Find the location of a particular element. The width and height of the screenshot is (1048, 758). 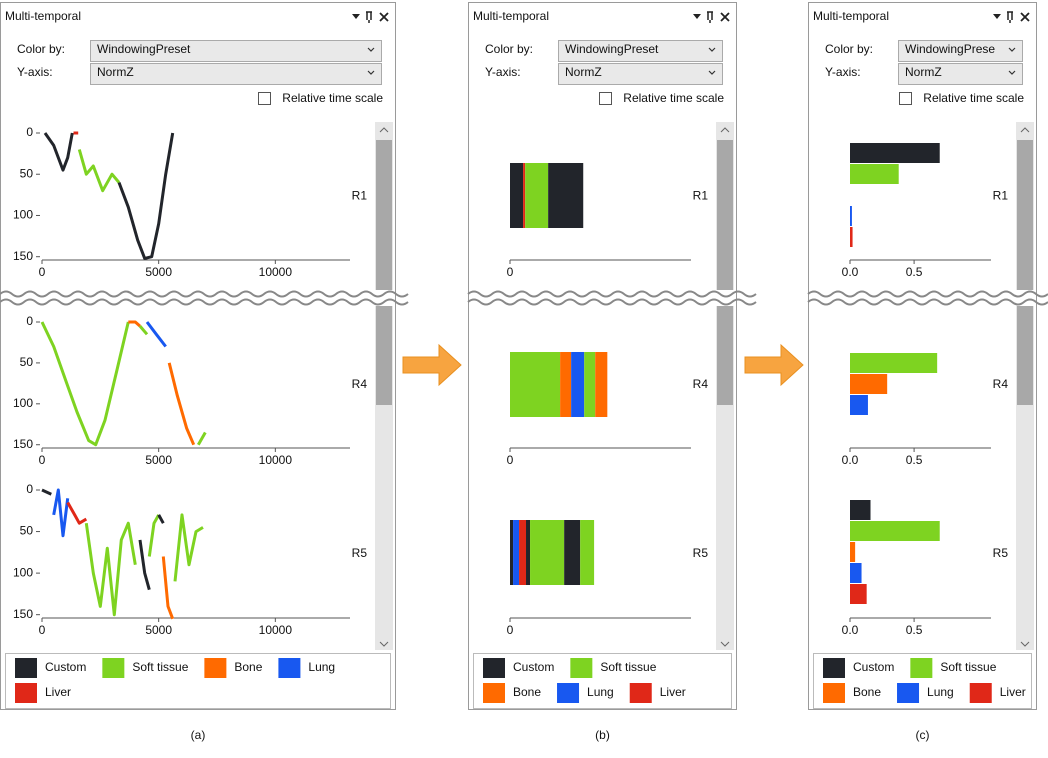

row-label: R4 is located at coordinates (360, 384).